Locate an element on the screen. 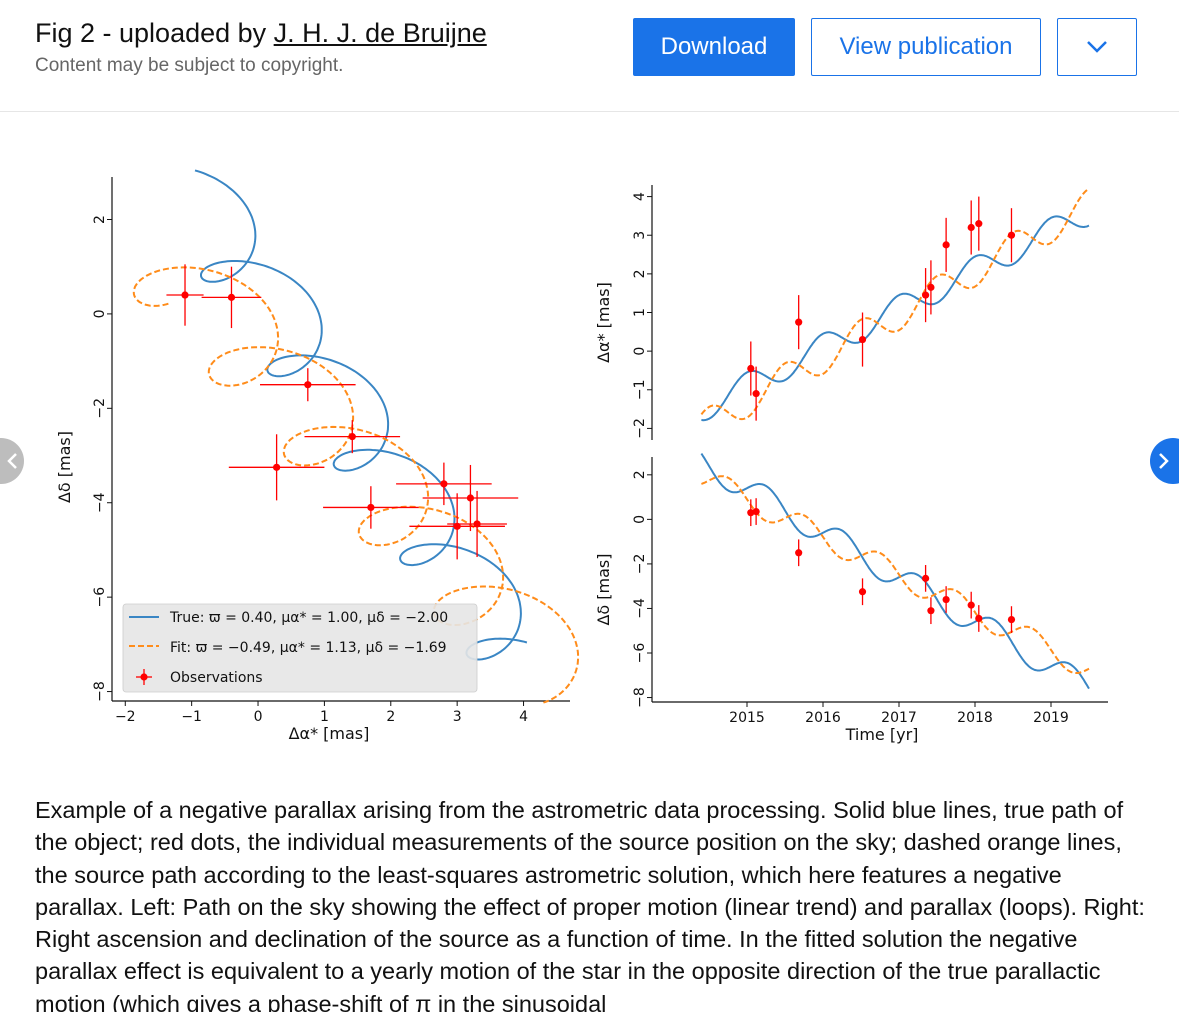  more-options-button is located at coordinates (1097, 47).